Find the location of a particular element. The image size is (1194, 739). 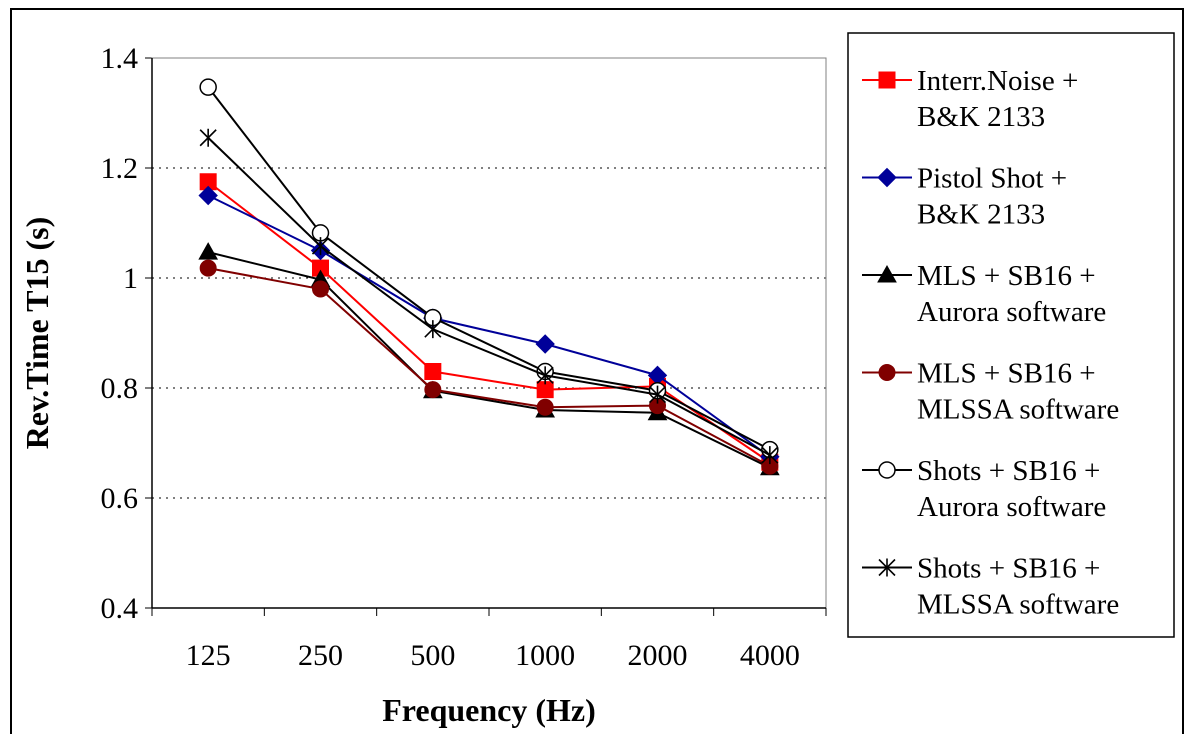

y-tick-label: 1.4 is located at coordinates (120, 58).